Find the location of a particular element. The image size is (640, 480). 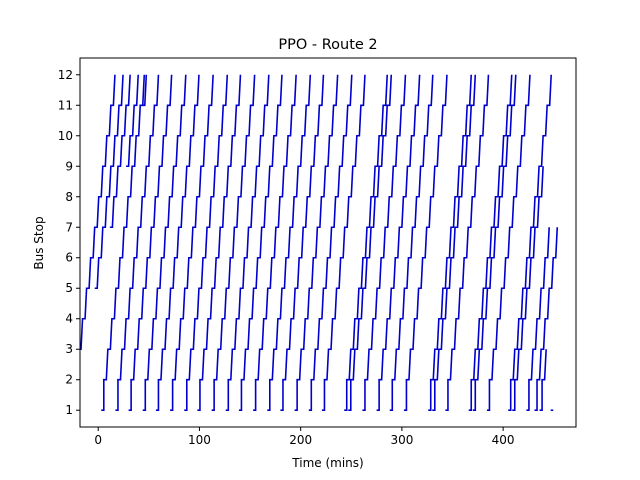

chart-title: PPO - Route 2 is located at coordinates (327, 45).